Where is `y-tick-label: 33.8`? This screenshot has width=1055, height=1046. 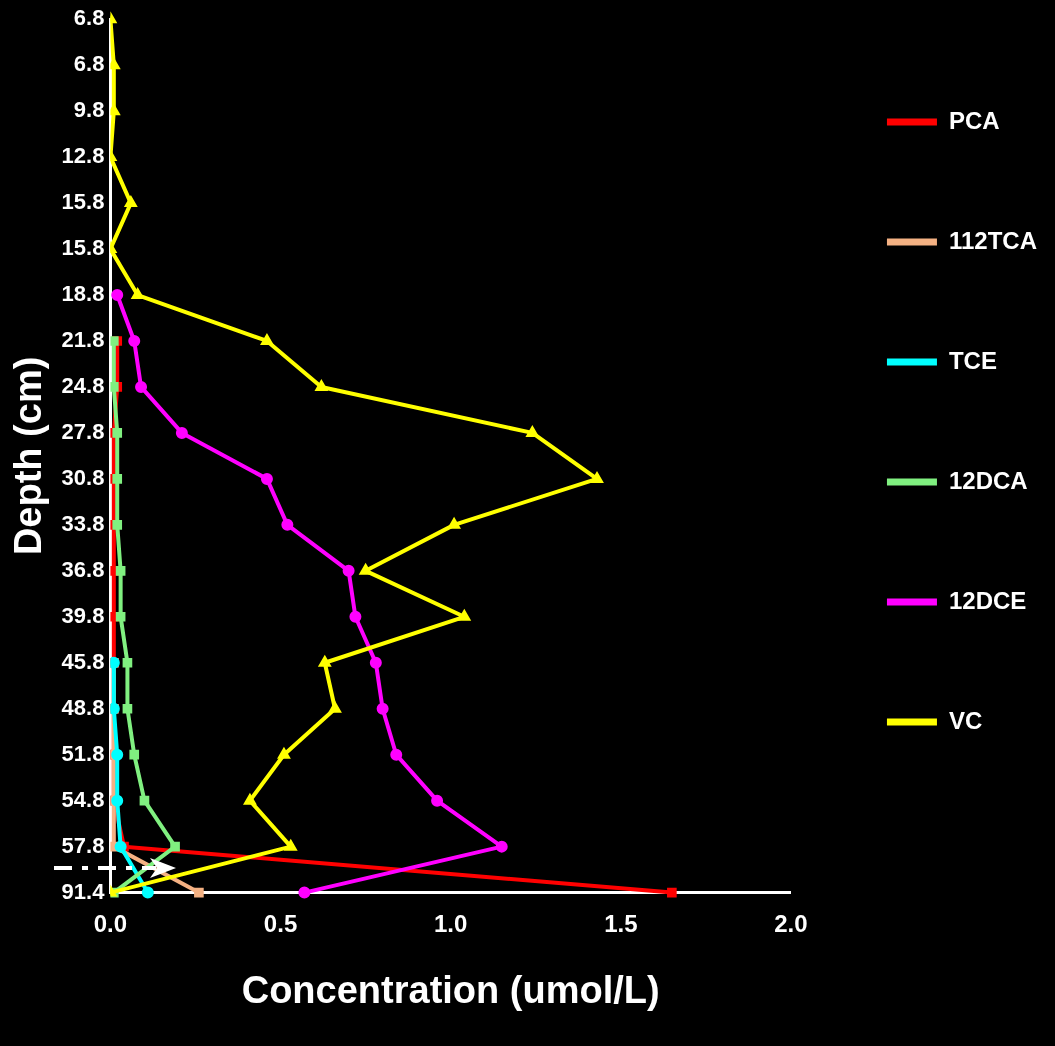 y-tick-label: 33.8 is located at coordinates (83, 523).